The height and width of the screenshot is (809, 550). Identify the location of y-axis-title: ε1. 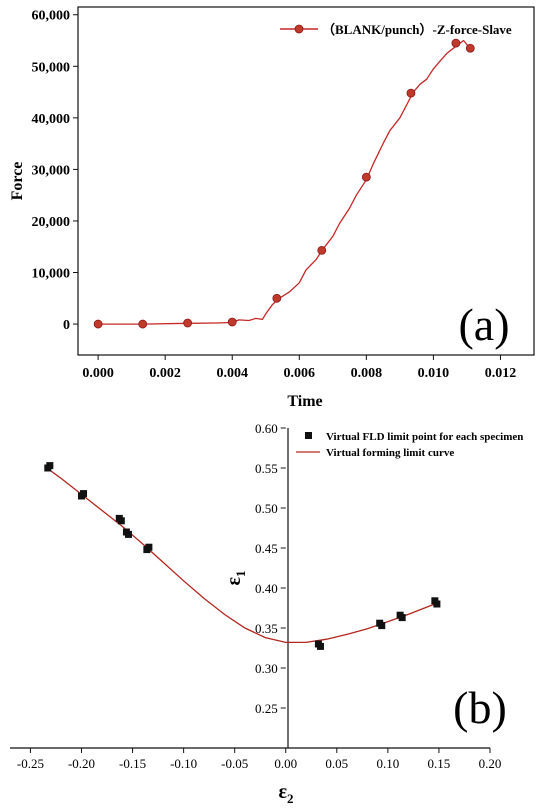
(235, 577).